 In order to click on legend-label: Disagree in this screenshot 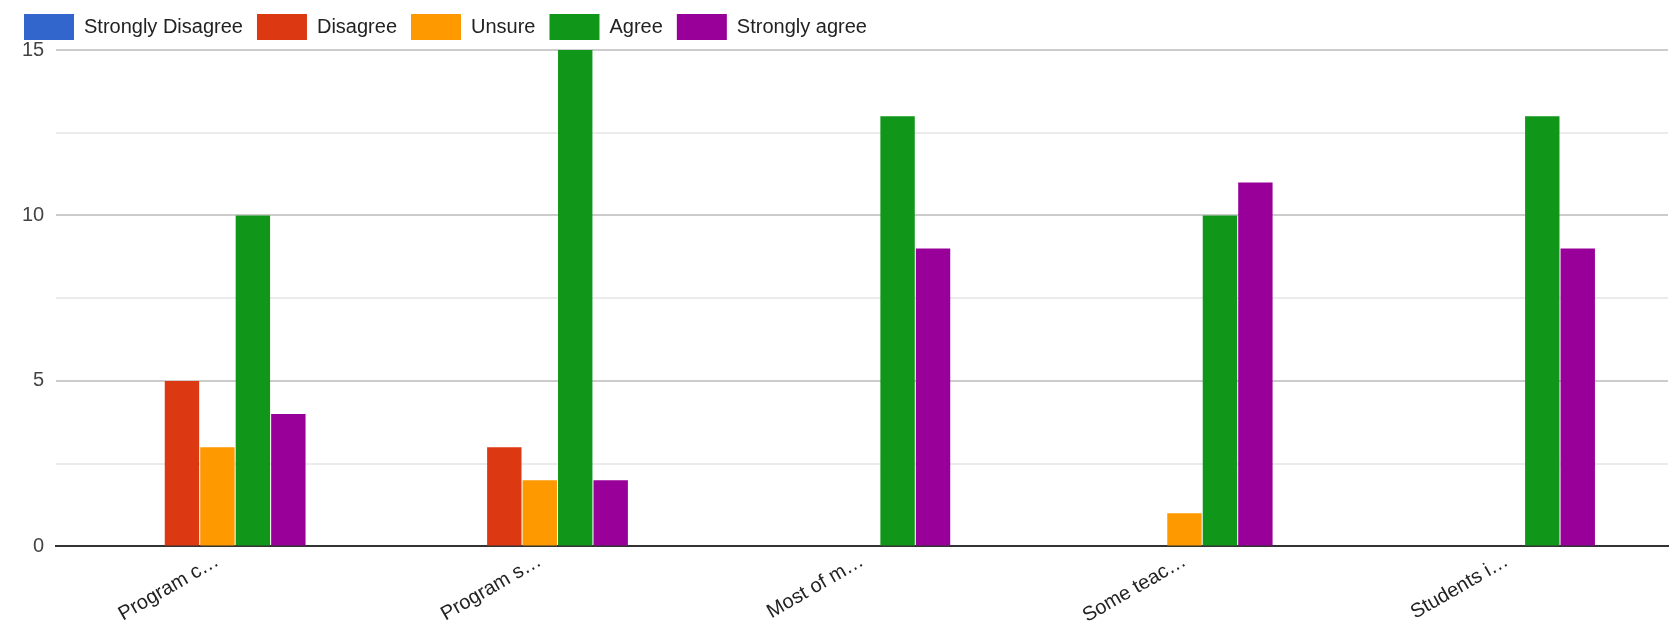, I will do `click(357, 25)`.